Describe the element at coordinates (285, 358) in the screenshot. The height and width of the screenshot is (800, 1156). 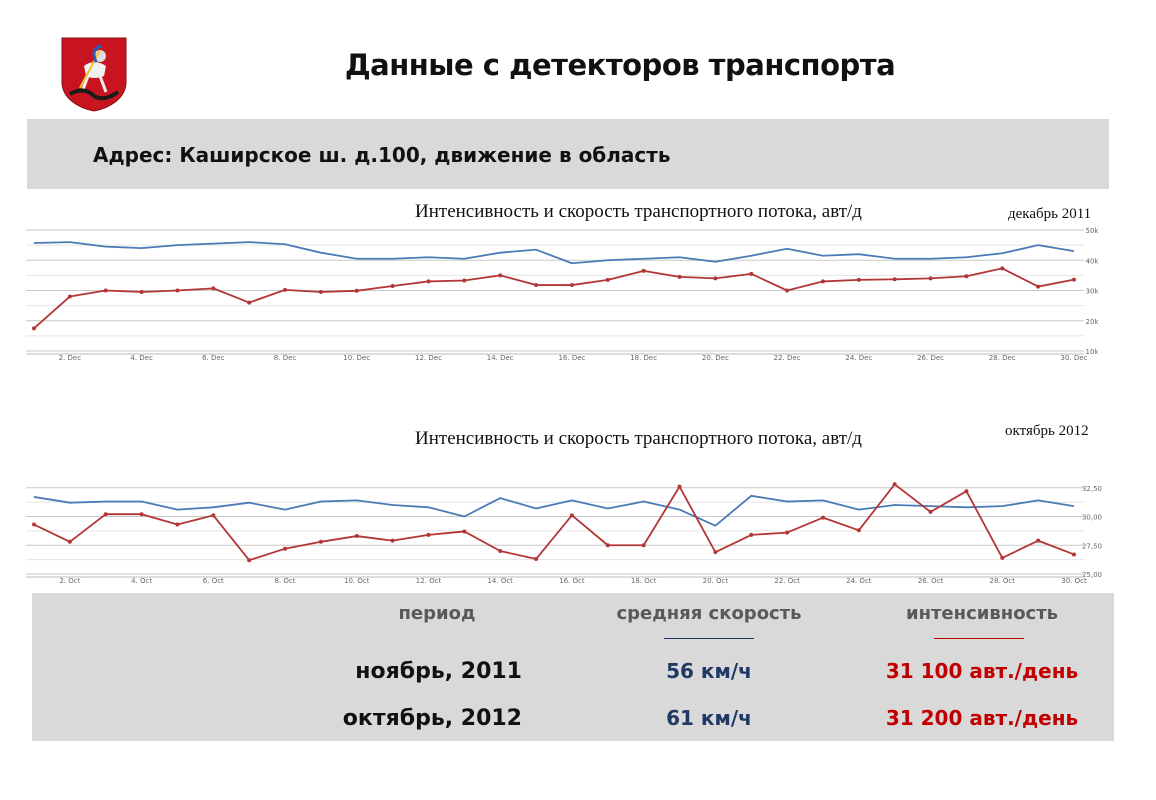
I see `x-tick-label: 8. Dec` at that location.